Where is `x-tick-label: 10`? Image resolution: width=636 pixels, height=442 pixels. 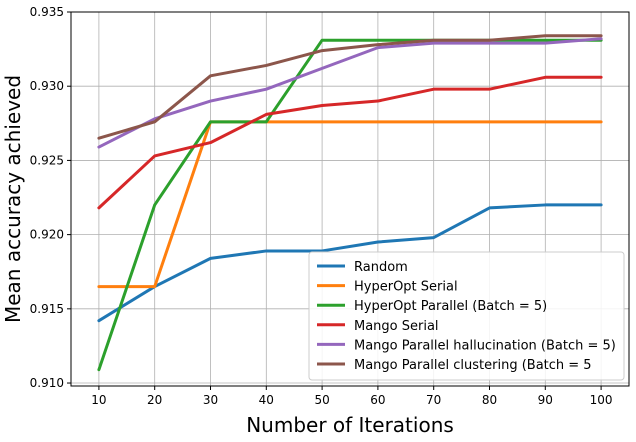
x-tick-label: 10 is located at coordinates (98, 400).